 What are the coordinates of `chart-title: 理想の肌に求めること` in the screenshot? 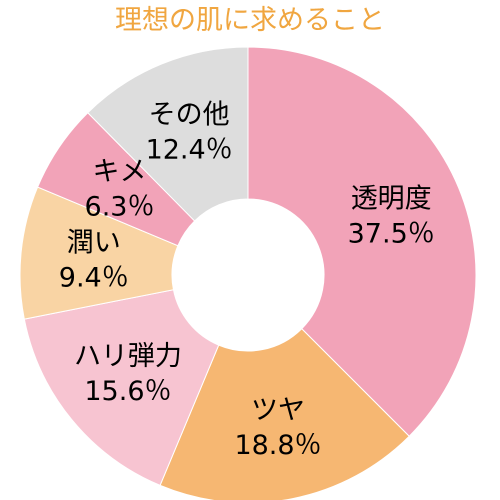 It's located at (250, 20).